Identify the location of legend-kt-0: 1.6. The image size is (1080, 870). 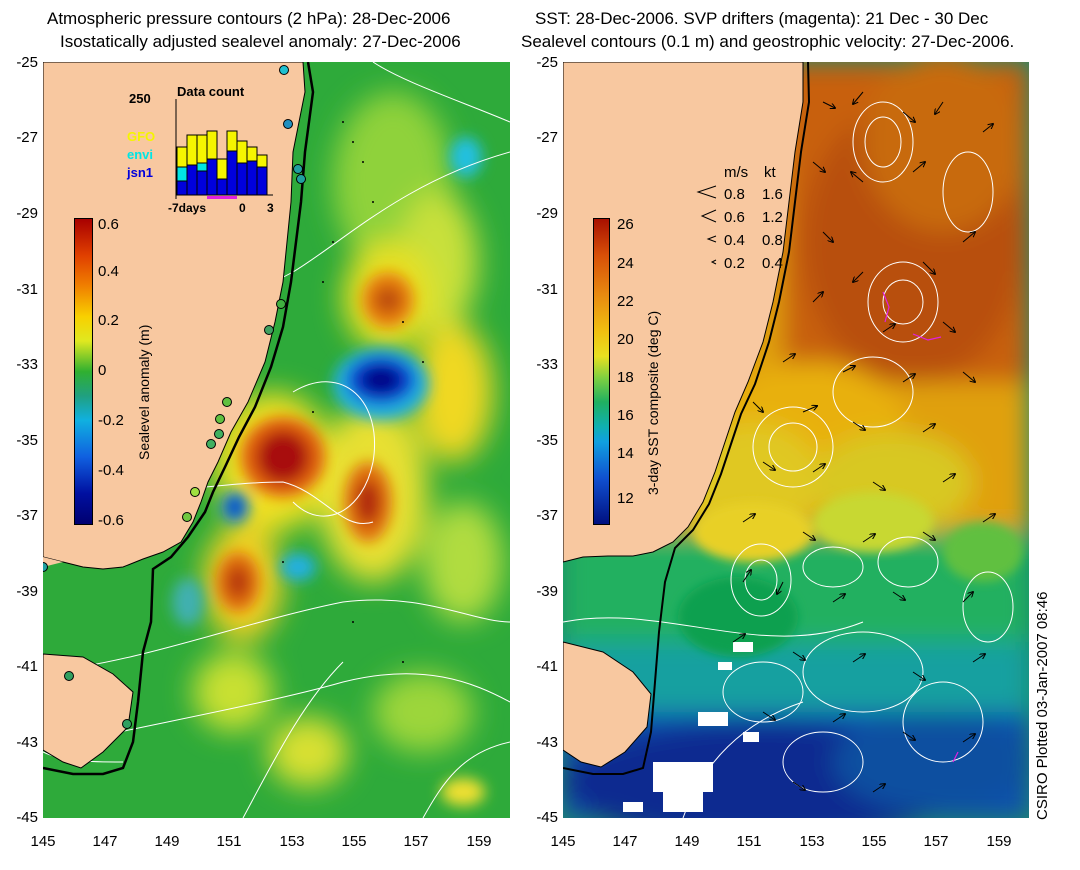
(772, 194).